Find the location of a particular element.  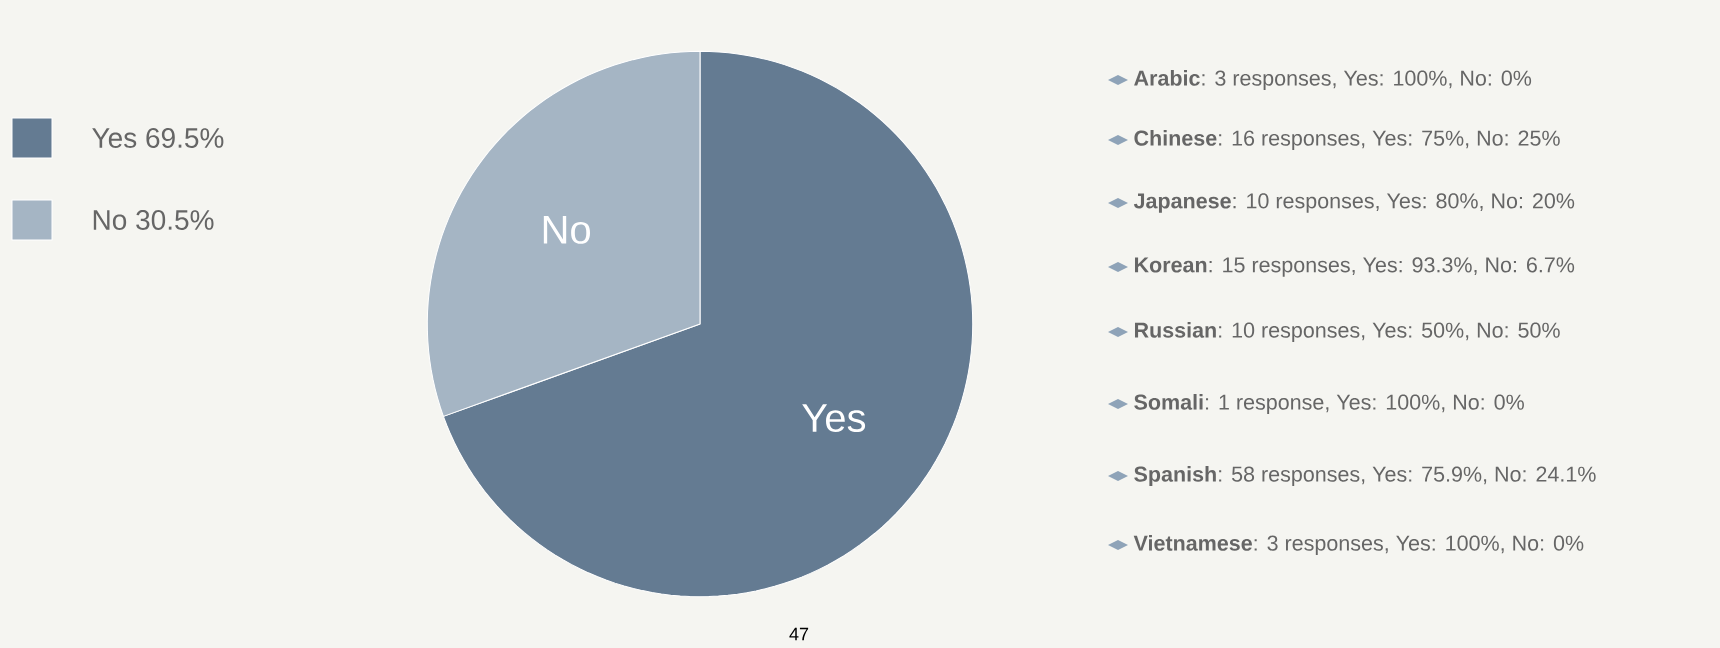

text: Spanish: 58 responses, Yes: 75.9%, No: 24.1% is located at coordinates (1365, 476).